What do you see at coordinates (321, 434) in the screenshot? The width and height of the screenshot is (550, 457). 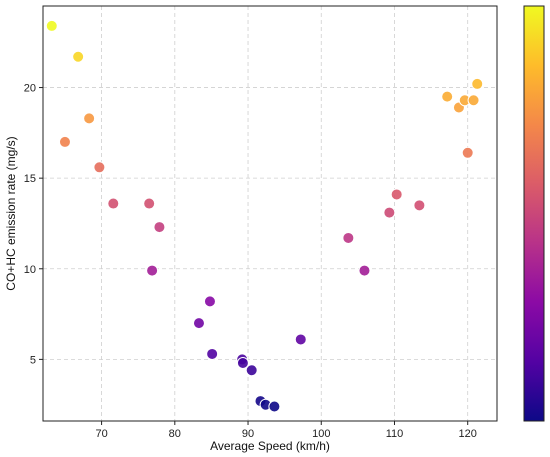 I see `x-tick-label: 100` at bounding box center [321, 434].